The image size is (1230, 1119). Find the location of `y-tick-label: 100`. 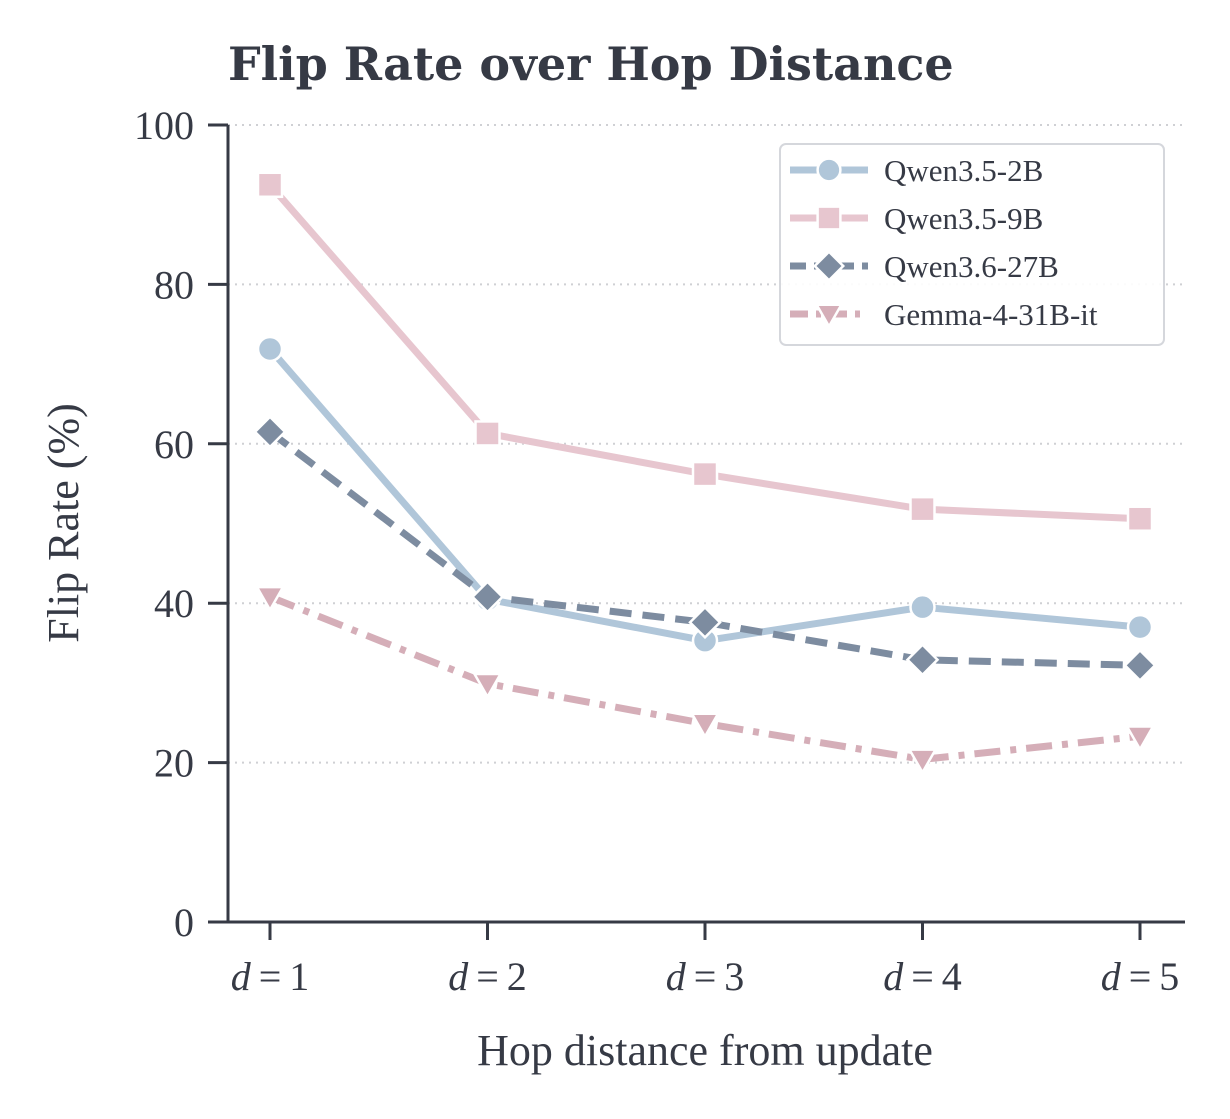

y-tick-label: 100 is located at coordinates (164, 125).